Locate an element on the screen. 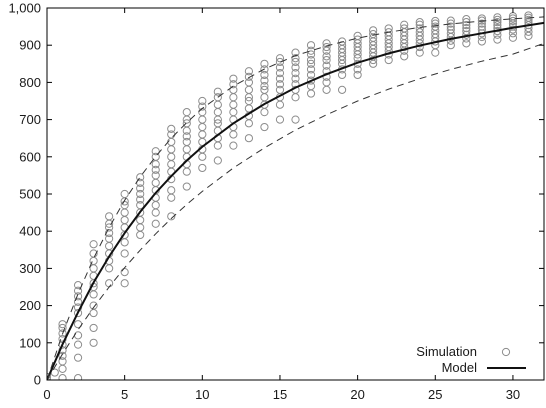 The width and height of the screenshot is (546, 408). legend: Simulation Model is located at coordinates (471, 359).